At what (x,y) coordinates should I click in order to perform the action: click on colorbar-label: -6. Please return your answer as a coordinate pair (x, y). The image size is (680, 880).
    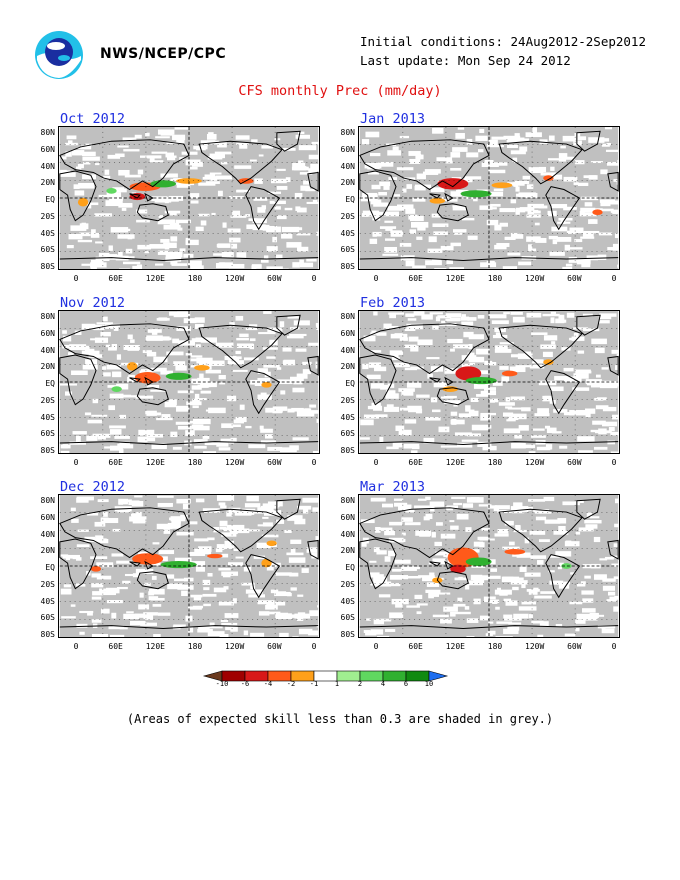
    Looking at the image, I should click on (245, 684).